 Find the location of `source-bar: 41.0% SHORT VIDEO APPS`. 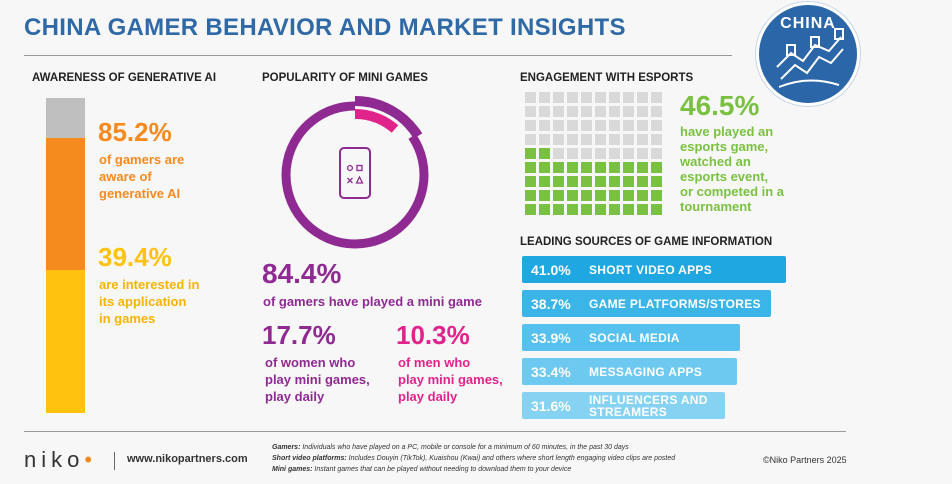

source-bar: 41.0% SHORT VIDEO APPS is located at coordinates (654, 269).